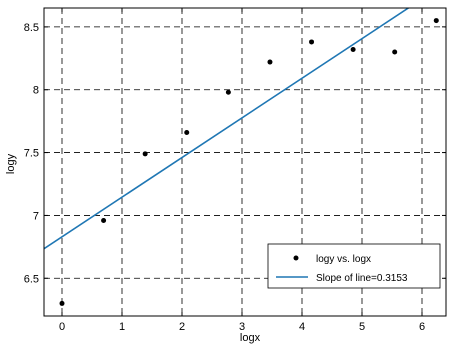 The image size is (462, 347). I want to click on legend: logy vs. logx Slope of line=0.3153, so click(354, 266).